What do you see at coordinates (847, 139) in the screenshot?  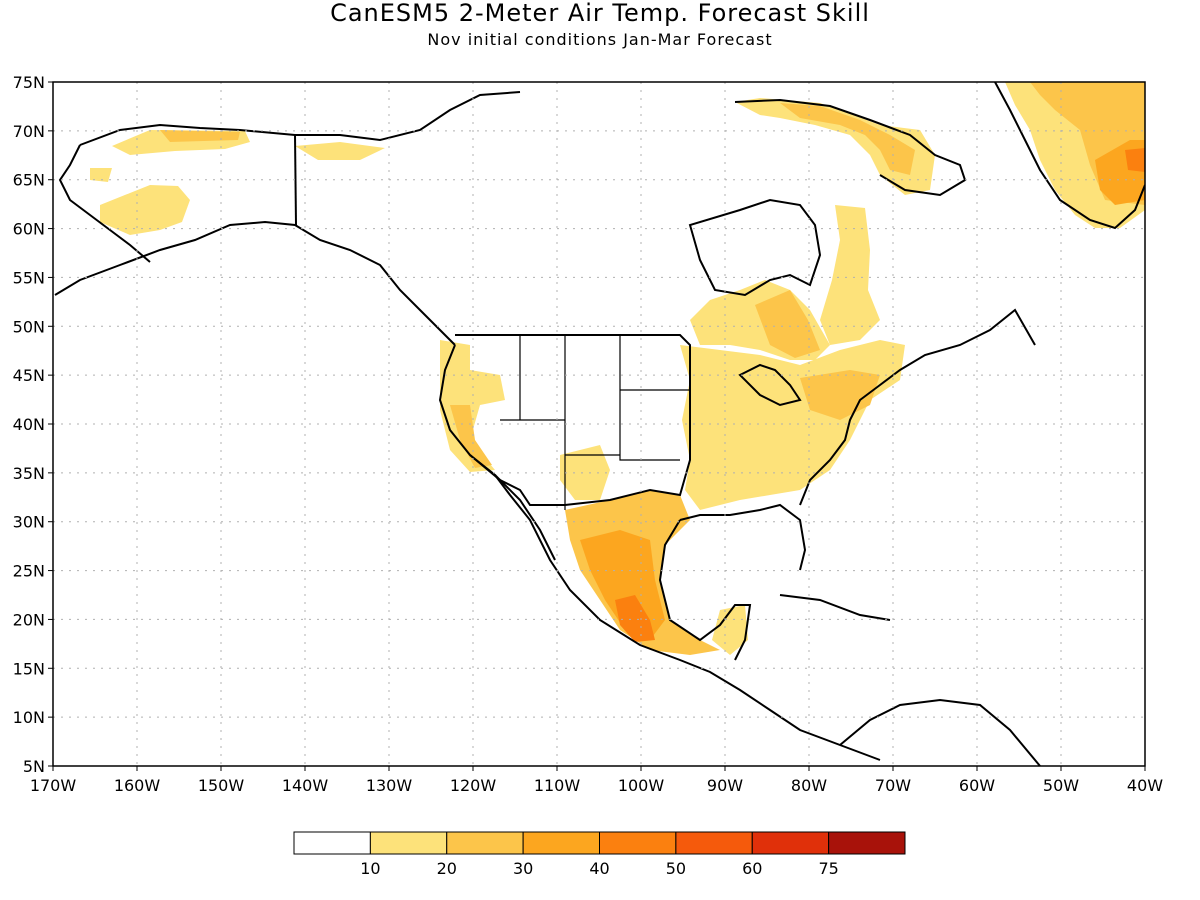 I see `skill-region-baffin-core` at bounding box center [847, 139].